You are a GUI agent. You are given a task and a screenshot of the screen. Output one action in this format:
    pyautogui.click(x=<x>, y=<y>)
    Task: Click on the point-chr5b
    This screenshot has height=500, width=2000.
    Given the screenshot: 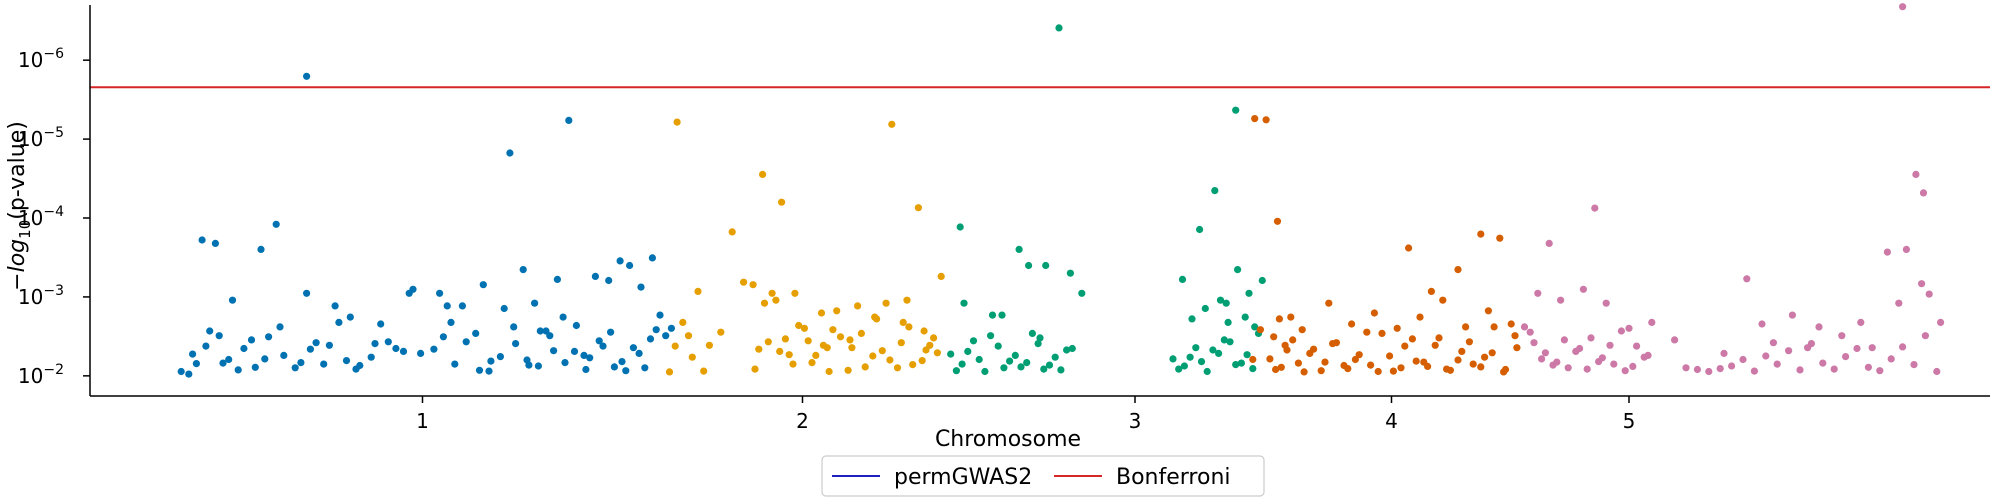 What is the action you would take?
    pyautogui.click(x=1916, y=174)
    